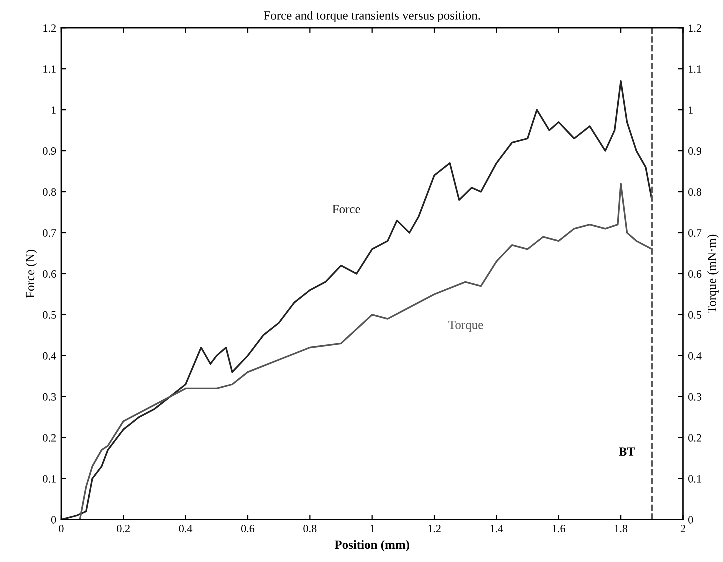 The width and height of the screenshot is (723, 562). Describe the element at coordinates (695, 28) in the screenshot. I see `y2-tick-label: 1.2` at that location.